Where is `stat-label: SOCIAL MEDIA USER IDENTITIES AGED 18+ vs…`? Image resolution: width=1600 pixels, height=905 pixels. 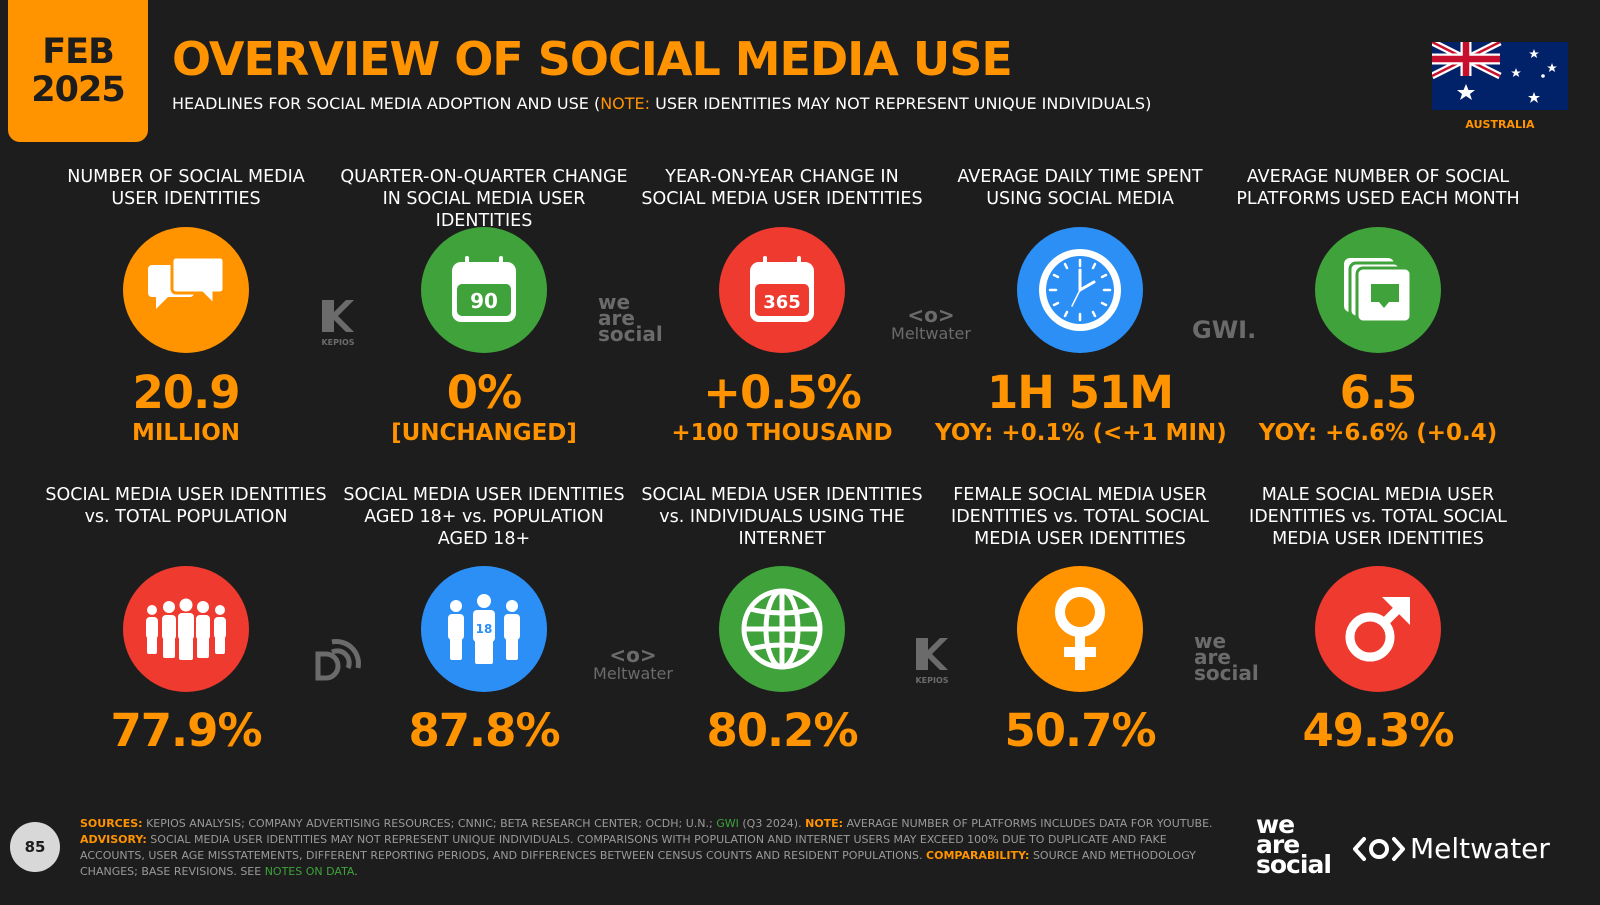
stat-label: SOCIAL MEDIA USER IDENTITIES AGED 18+ vs… is located at coordinates (484, 517).